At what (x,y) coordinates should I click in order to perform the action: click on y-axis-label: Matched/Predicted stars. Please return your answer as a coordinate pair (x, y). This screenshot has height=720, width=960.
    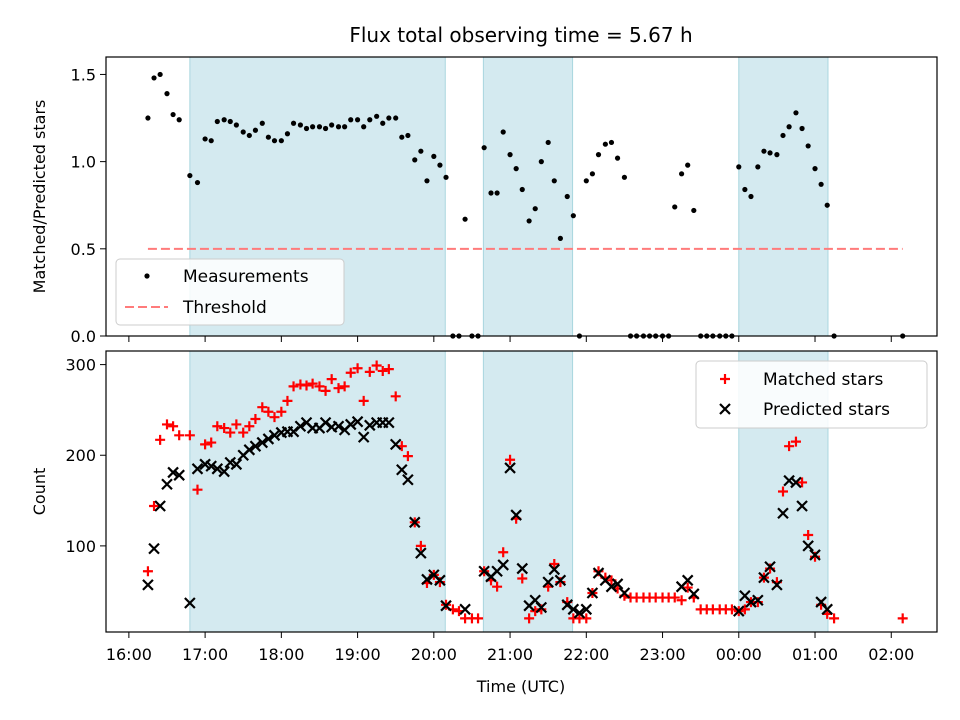
    Looking at the image, I should click on (39, 197).